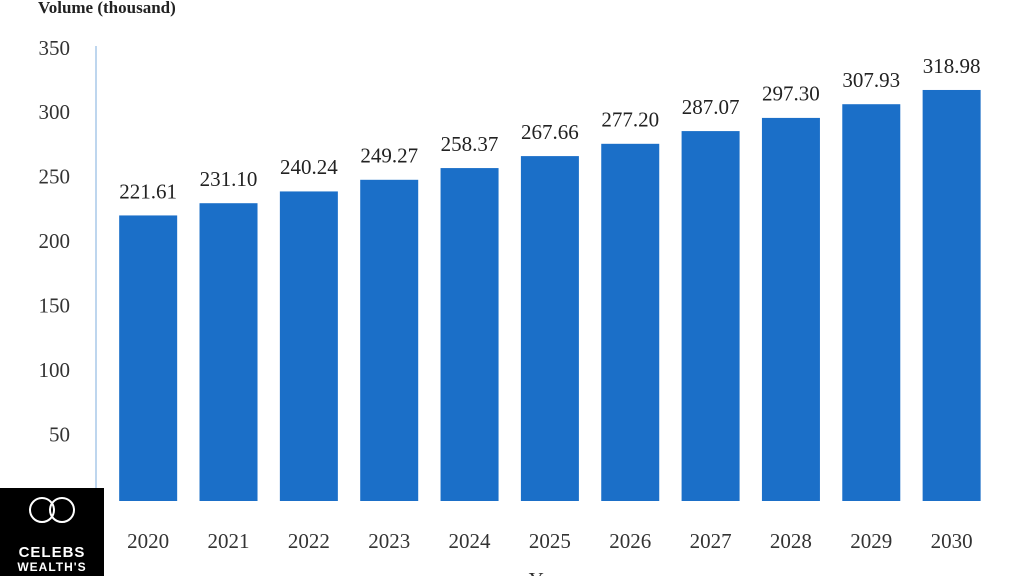 The image size is (1024, 576). I want to click on data-label: 318.98, so click(952, 66).